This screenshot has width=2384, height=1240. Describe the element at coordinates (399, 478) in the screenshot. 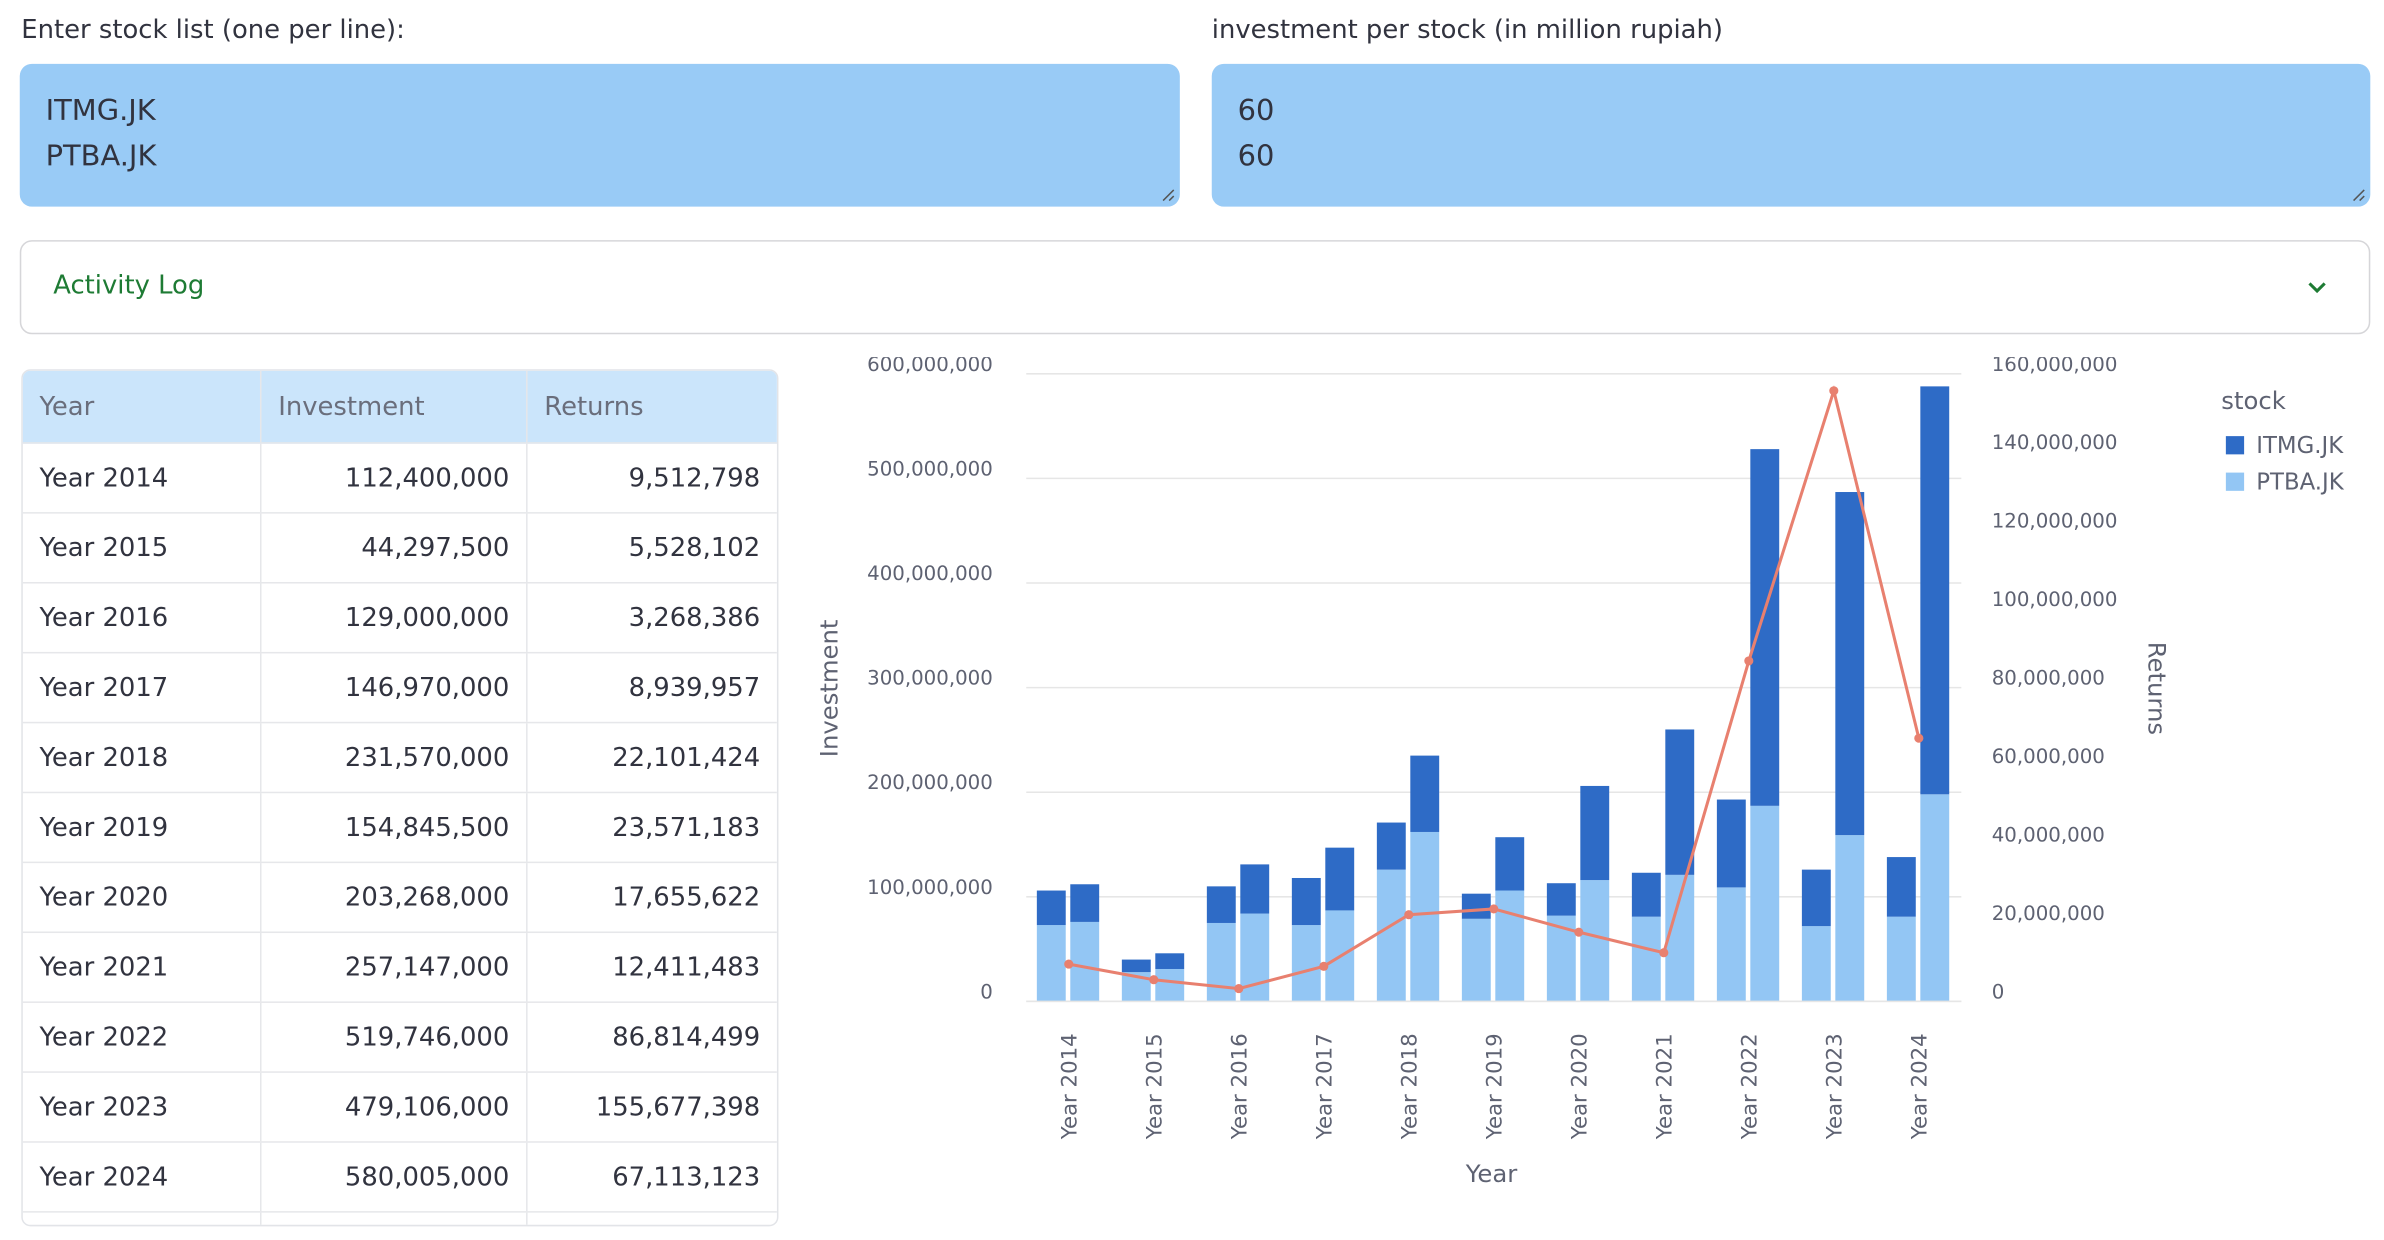

I see `table-row: Year 2014 112,400,000 9,512,798` at that location.